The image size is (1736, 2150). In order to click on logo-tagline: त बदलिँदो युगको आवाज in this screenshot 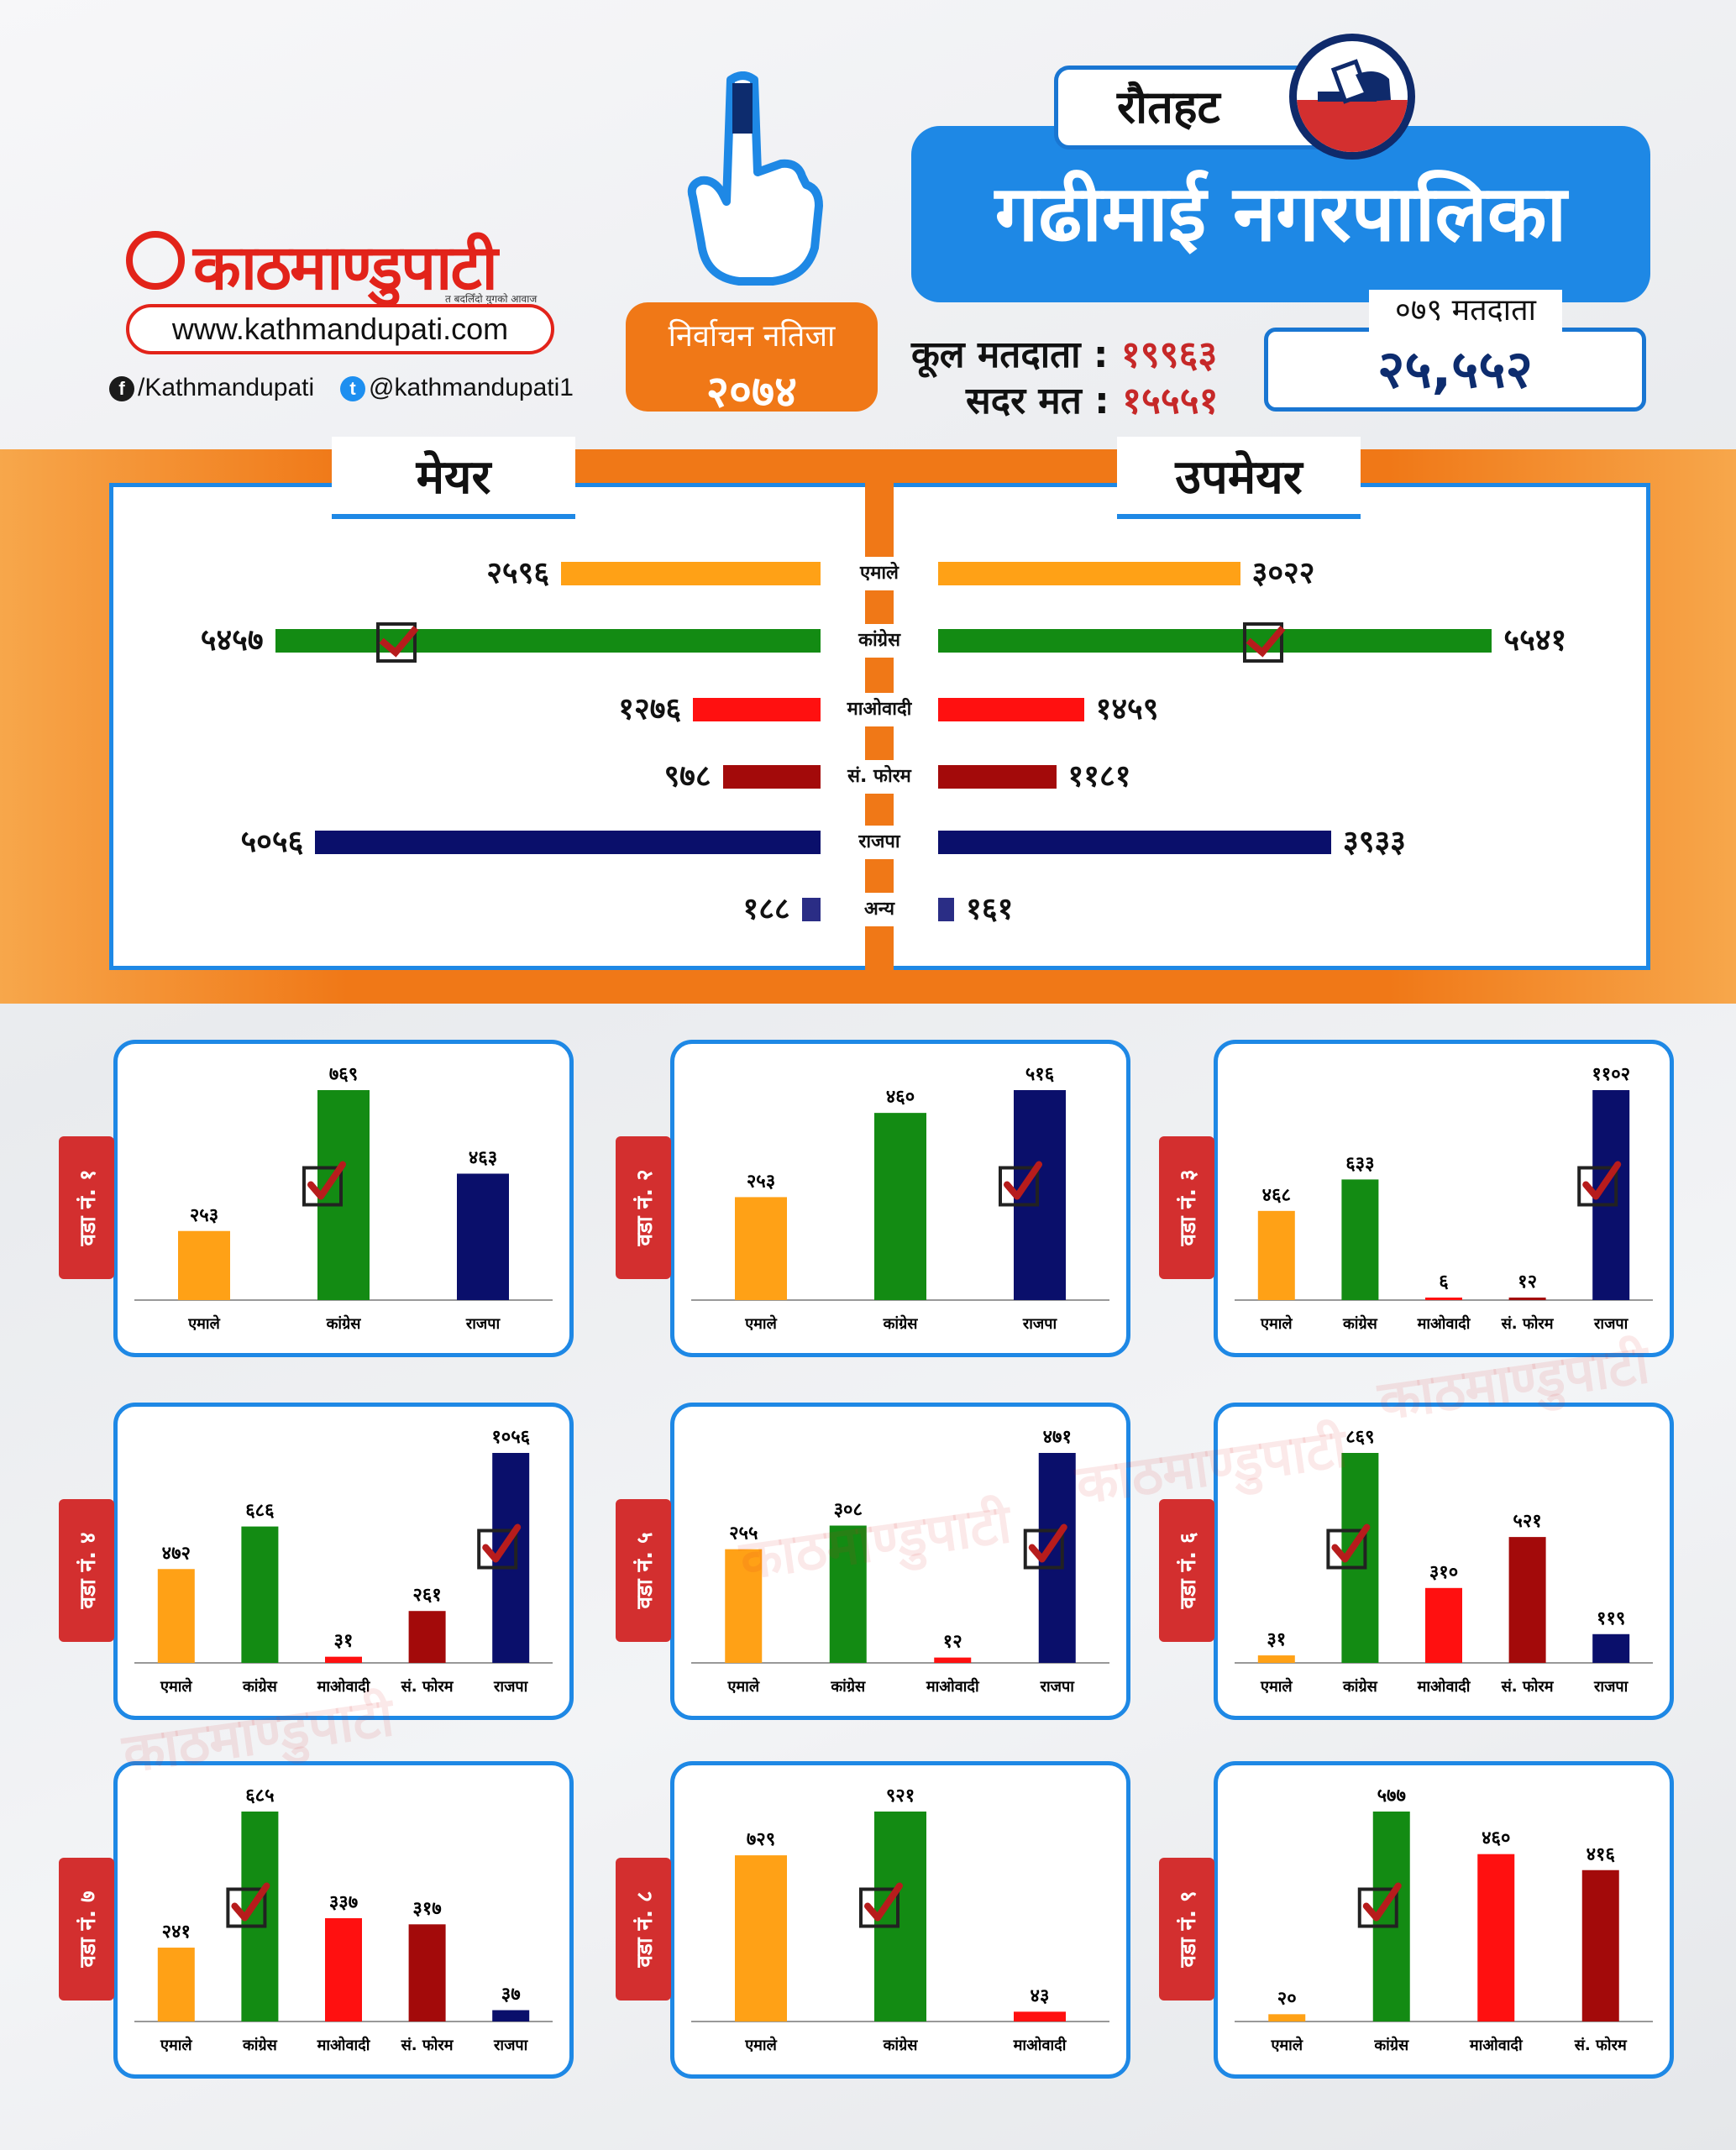, I will do `click(491, 299)`.